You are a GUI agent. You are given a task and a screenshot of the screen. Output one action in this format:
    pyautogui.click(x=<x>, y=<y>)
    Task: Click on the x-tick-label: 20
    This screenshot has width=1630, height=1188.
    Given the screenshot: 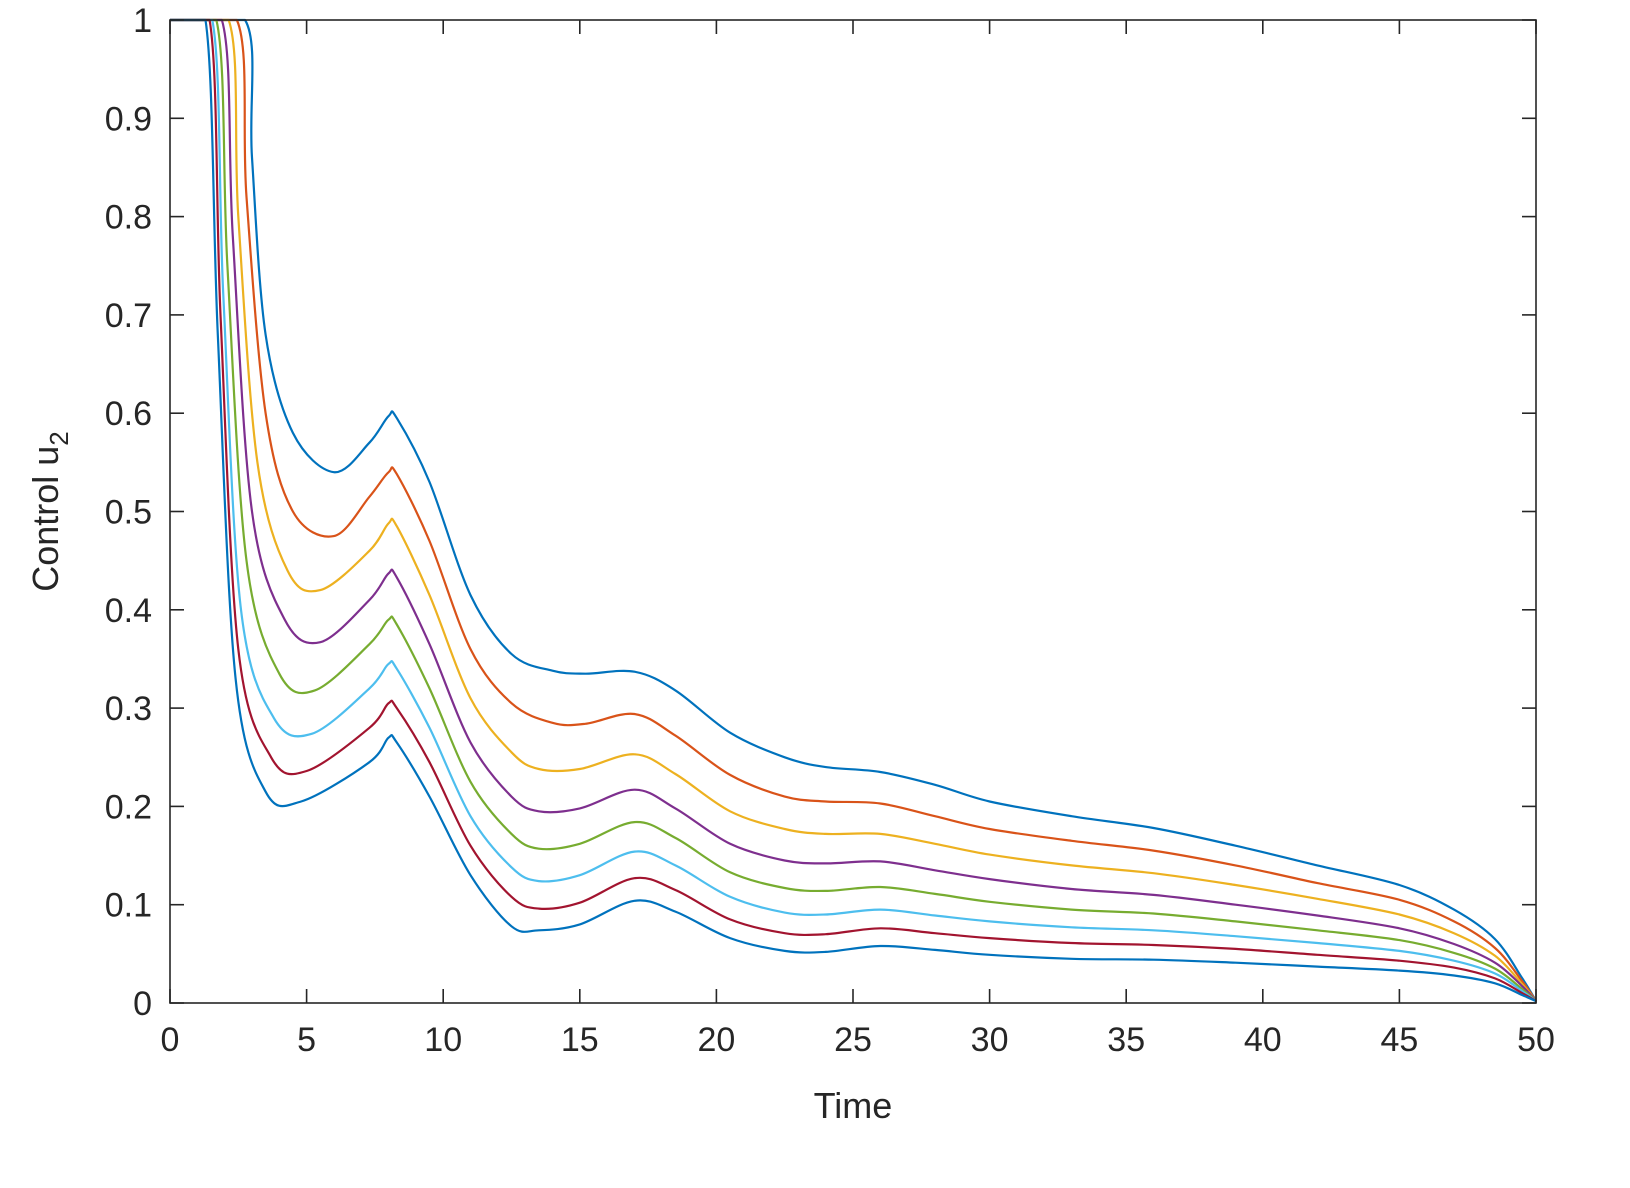 What is the action you would take?
    pyautogui.click(x=716, y=1040)
    